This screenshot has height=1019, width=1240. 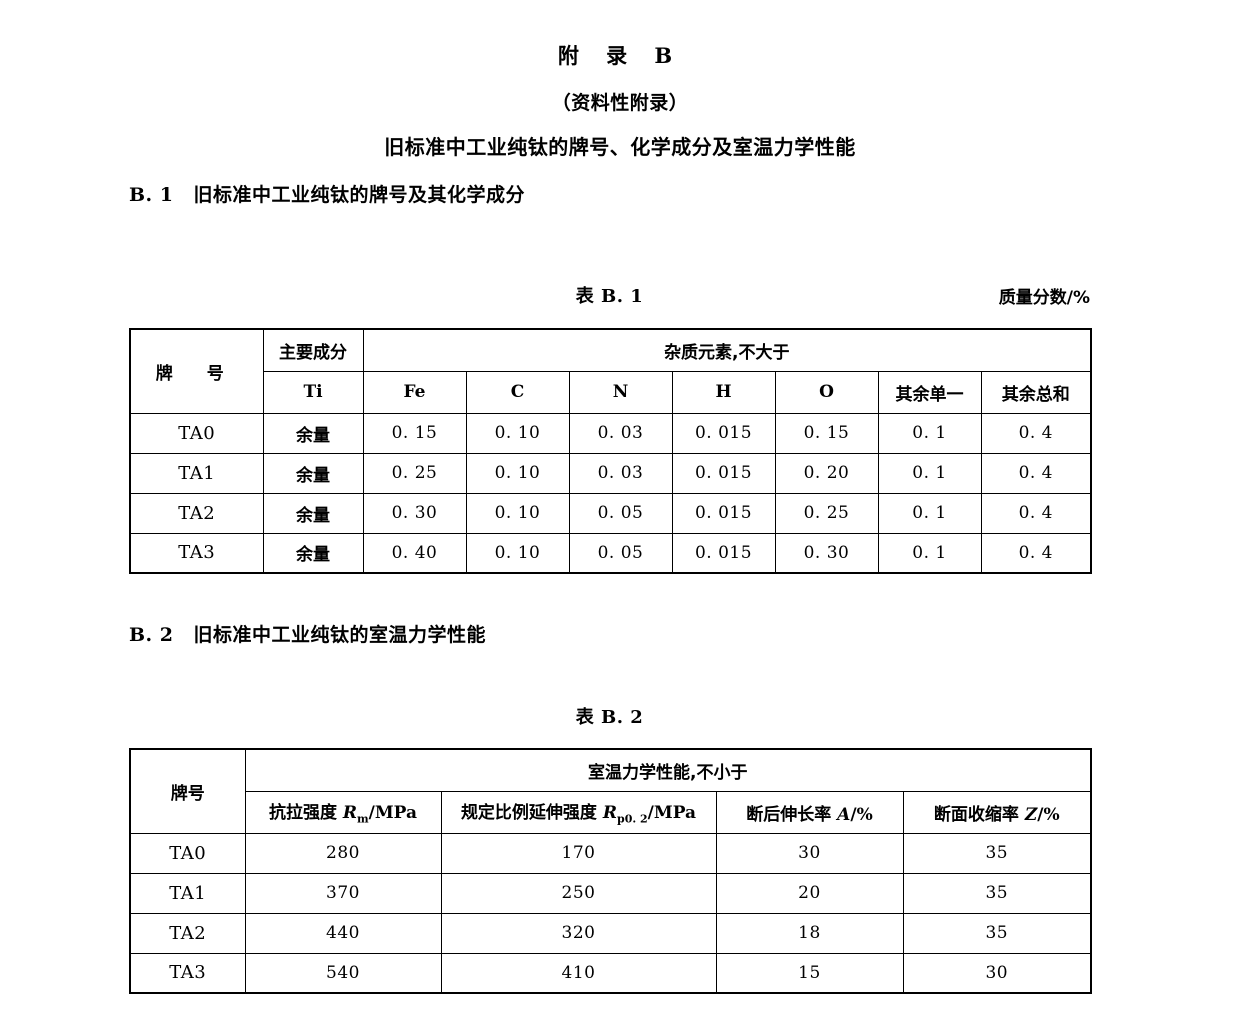 I want to click on table-b2-cell-tensile: 540, so click(x=343, y=973).